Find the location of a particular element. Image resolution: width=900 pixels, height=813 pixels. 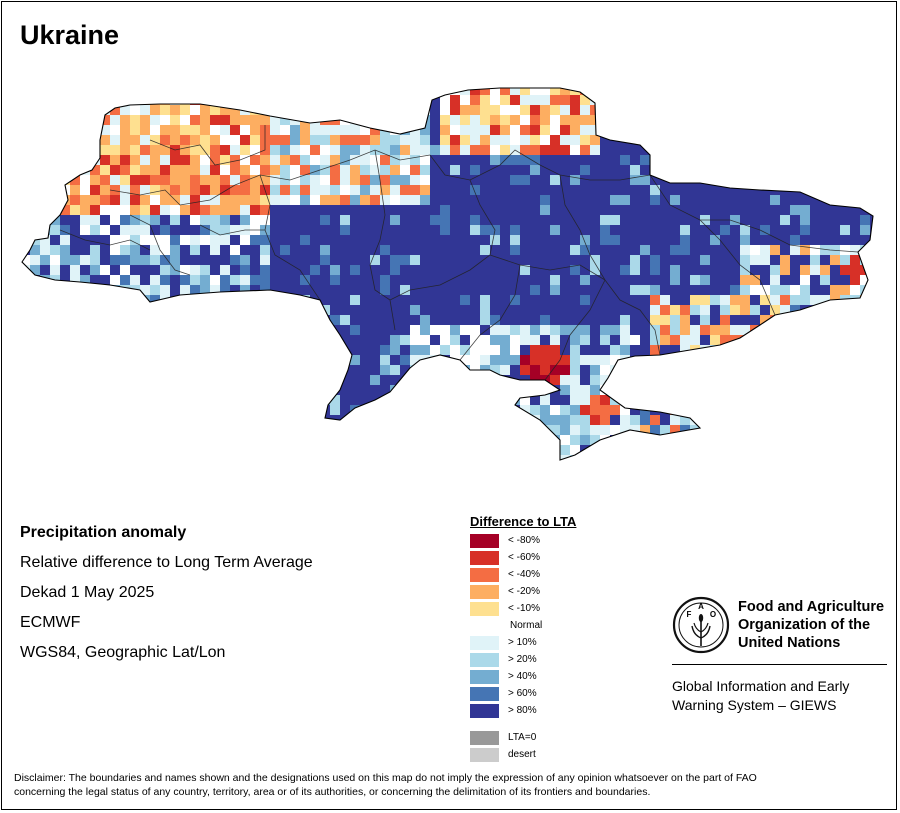

legend-label: < -80% is located at coordinates (524, 540).